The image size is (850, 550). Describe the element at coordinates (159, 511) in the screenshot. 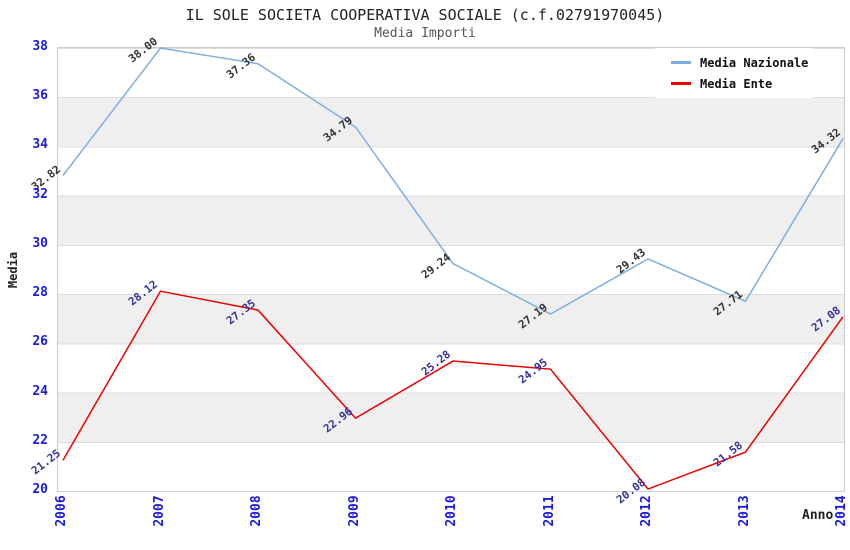

I see `x-tick-label: 2007` at that location.